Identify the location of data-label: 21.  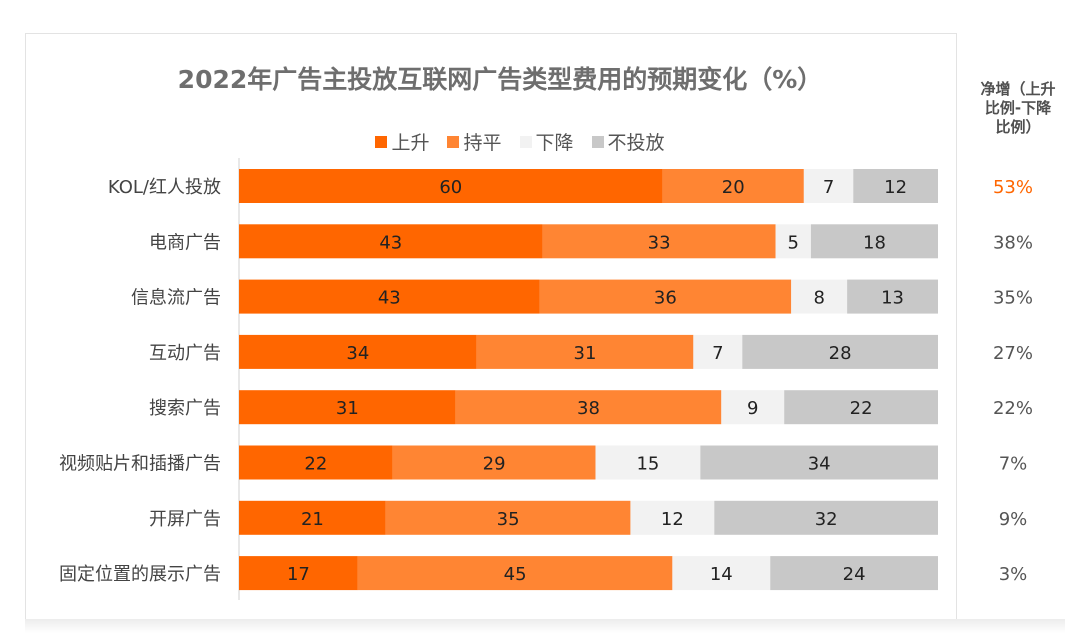
(312, 519).